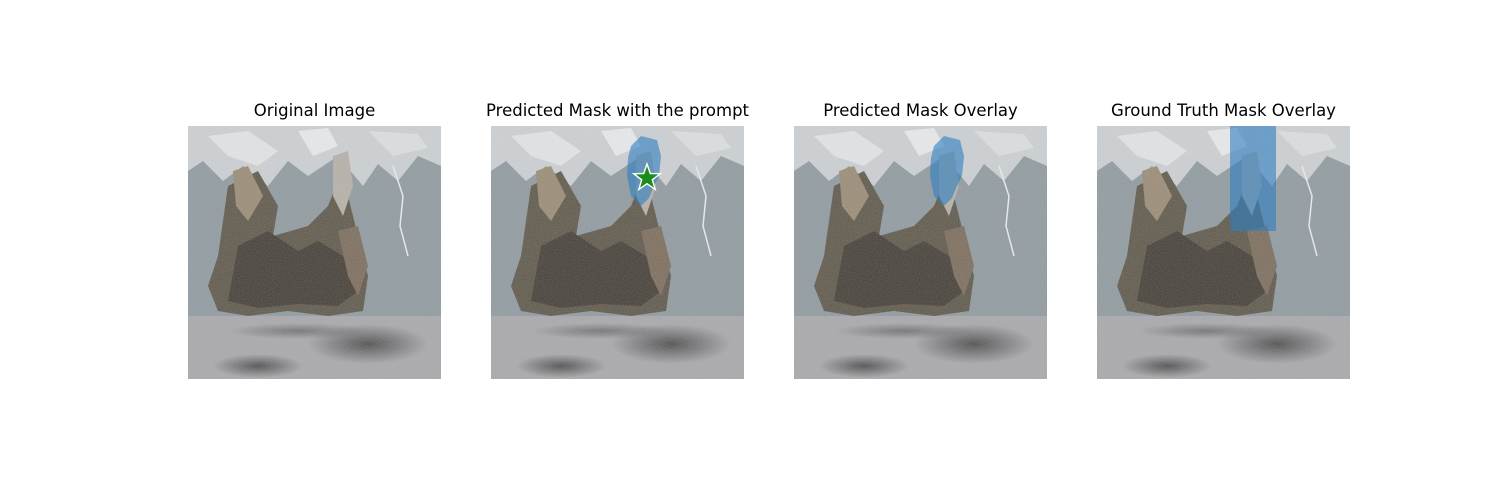  Describe the element at coordinates (920, 110) in the screenshot. I see `panel-title: Predicted Mask Overlay` at that location.